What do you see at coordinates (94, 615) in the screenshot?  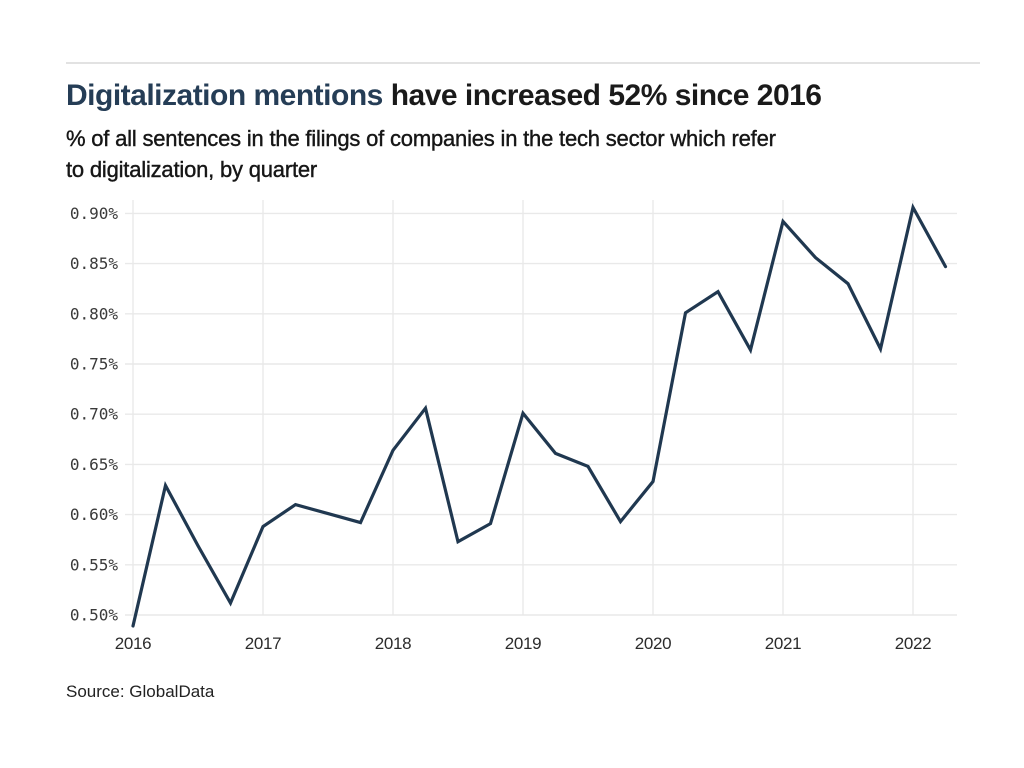 I see `y-tick-label: 0.50%` at bounding box center [94, 615].